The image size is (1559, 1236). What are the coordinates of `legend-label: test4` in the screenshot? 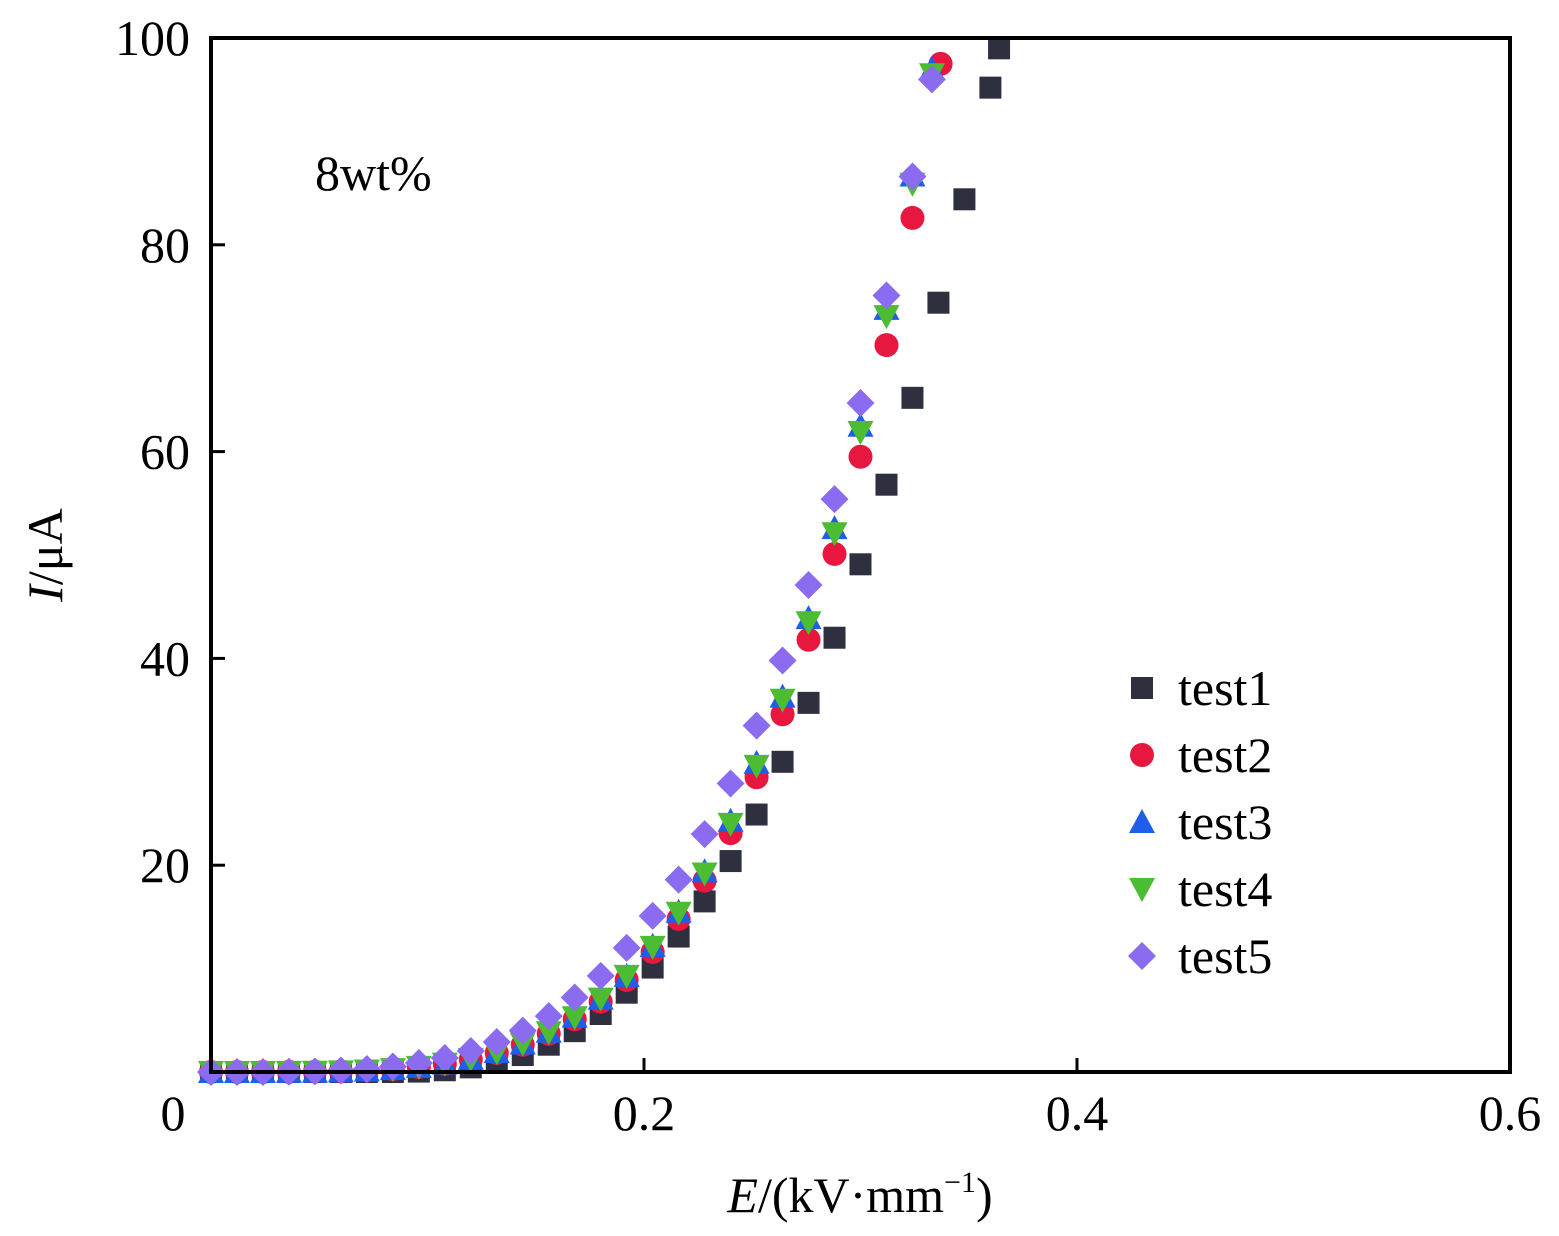 It's located at (1225, 889).